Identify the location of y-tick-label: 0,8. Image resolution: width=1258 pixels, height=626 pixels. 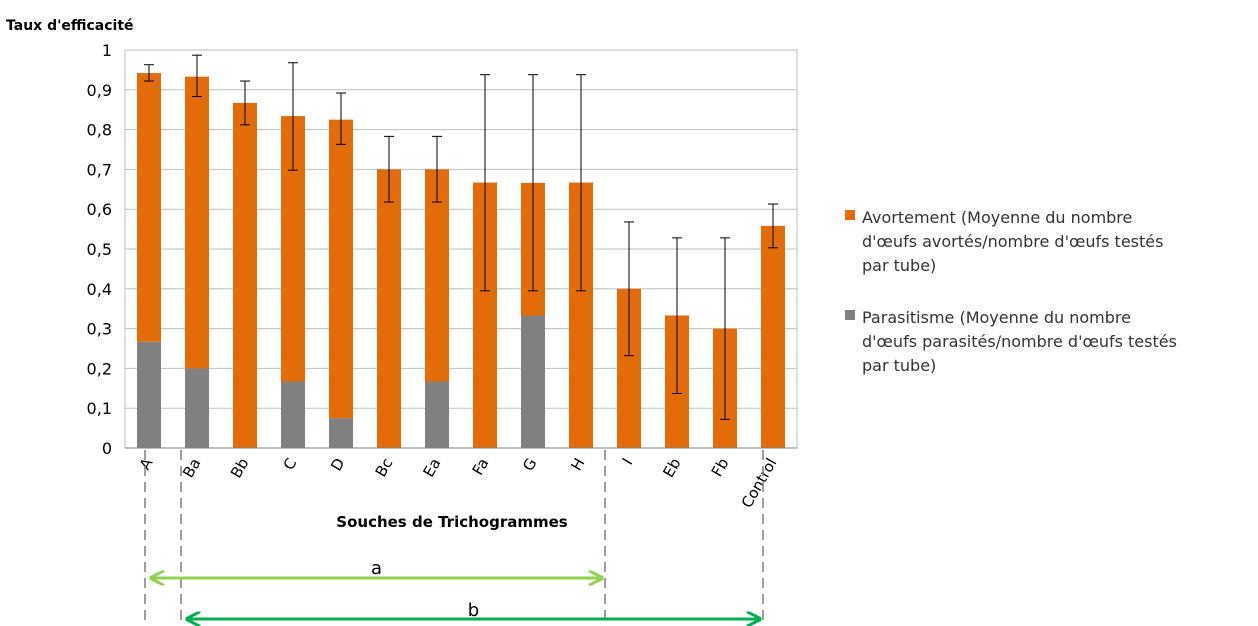
(99, 130).